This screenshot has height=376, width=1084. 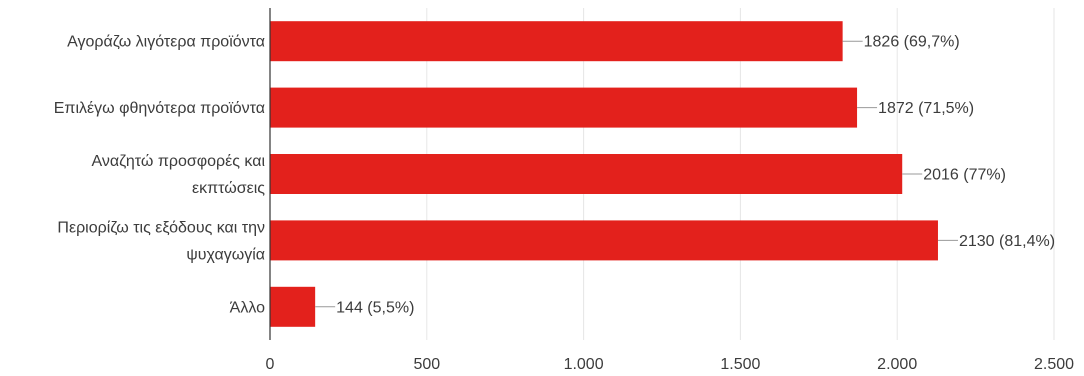 I want to click on category-label: Επιλέγω φθηνότερα προϊόντα, so click(x=159, y=108).